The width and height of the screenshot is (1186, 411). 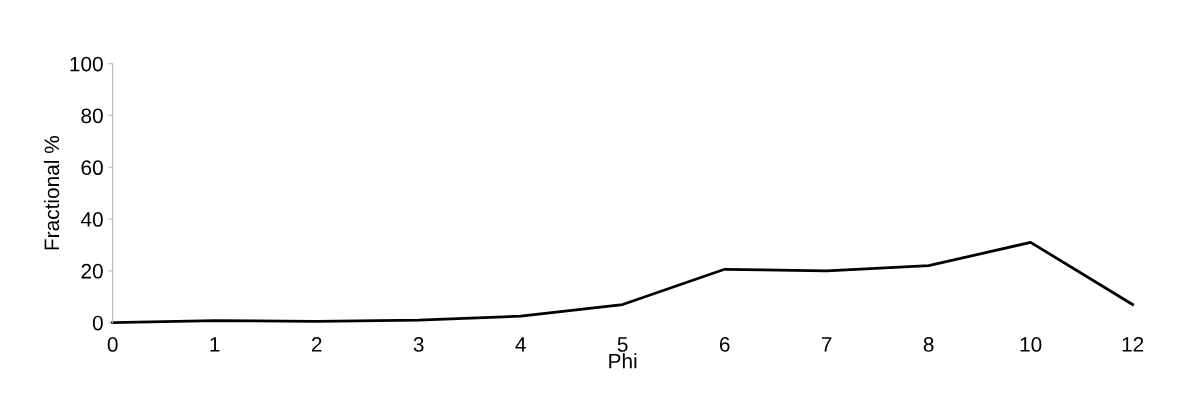 I want to click on x-tick-label: 6, so click(x=724, y=344).